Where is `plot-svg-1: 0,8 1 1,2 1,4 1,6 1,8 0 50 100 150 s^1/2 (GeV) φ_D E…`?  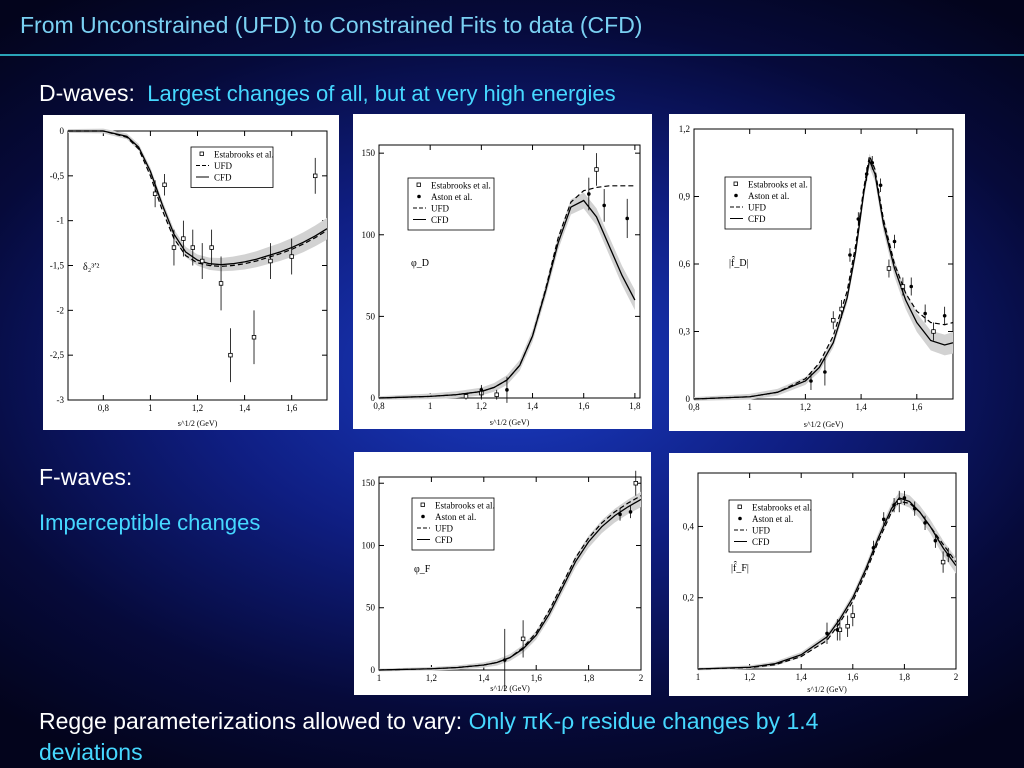
plot-svg-1: 0,8 1 1,2 1,4 1,6 1,8 0 50 100 150 s^1/2 (GeV) φ_D E… is located at coordinates (501, 285).